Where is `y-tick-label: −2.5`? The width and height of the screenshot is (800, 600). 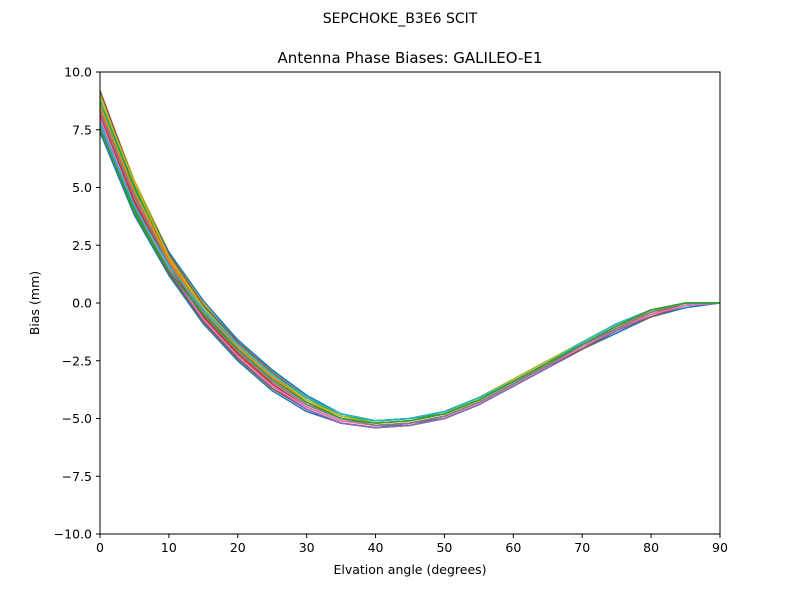 y-tick-label: −2.5 is located at coordinates (77, 360).